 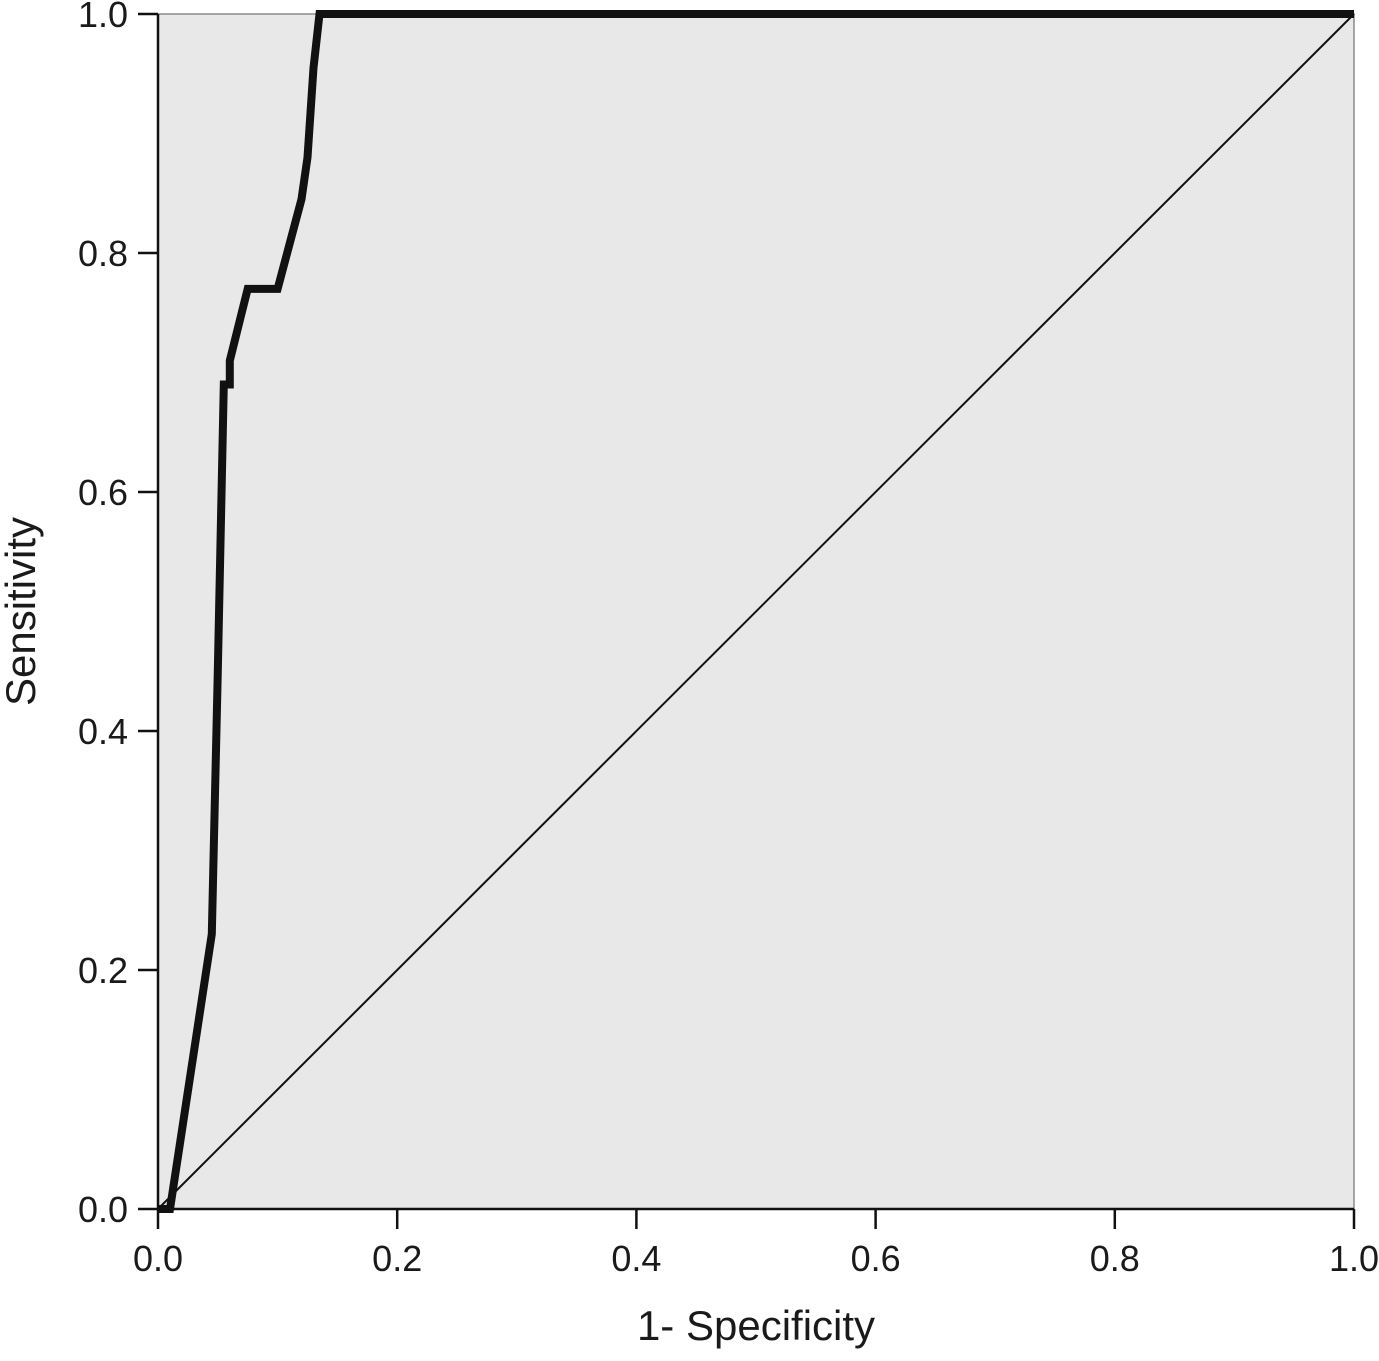 What do you see at coordinates (103, 1209) in the screenshot?
I see `y-tick-label: 0.0` at bounding box center [103, 1209].